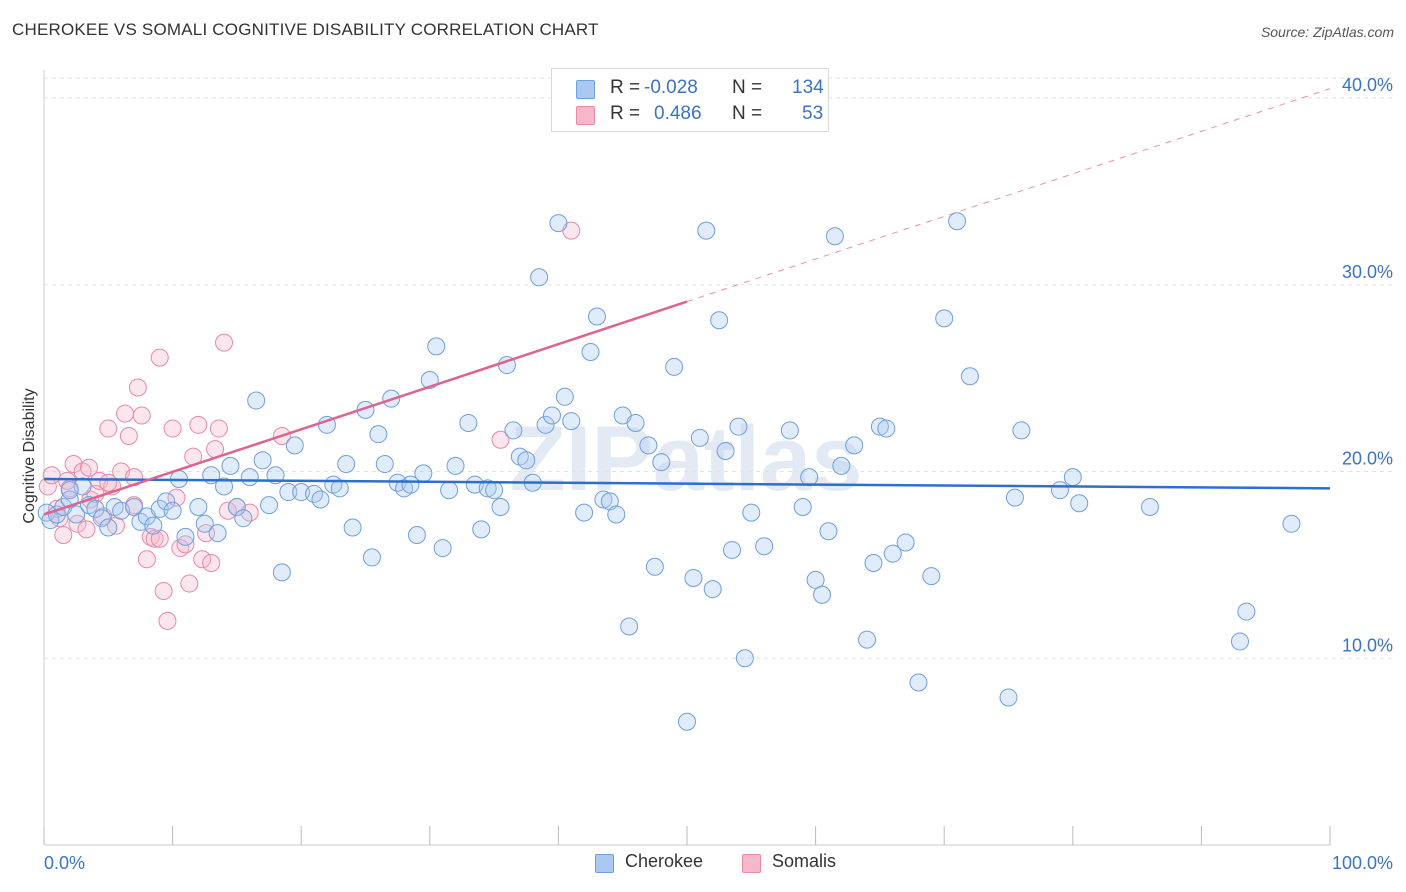 Image resolution: width=1406 pixels, height=892 pixels. Describe the element at coordinates (1327, 32) in the screenshot. I see `source-label: Source: ZipAtlas.com` at that location.